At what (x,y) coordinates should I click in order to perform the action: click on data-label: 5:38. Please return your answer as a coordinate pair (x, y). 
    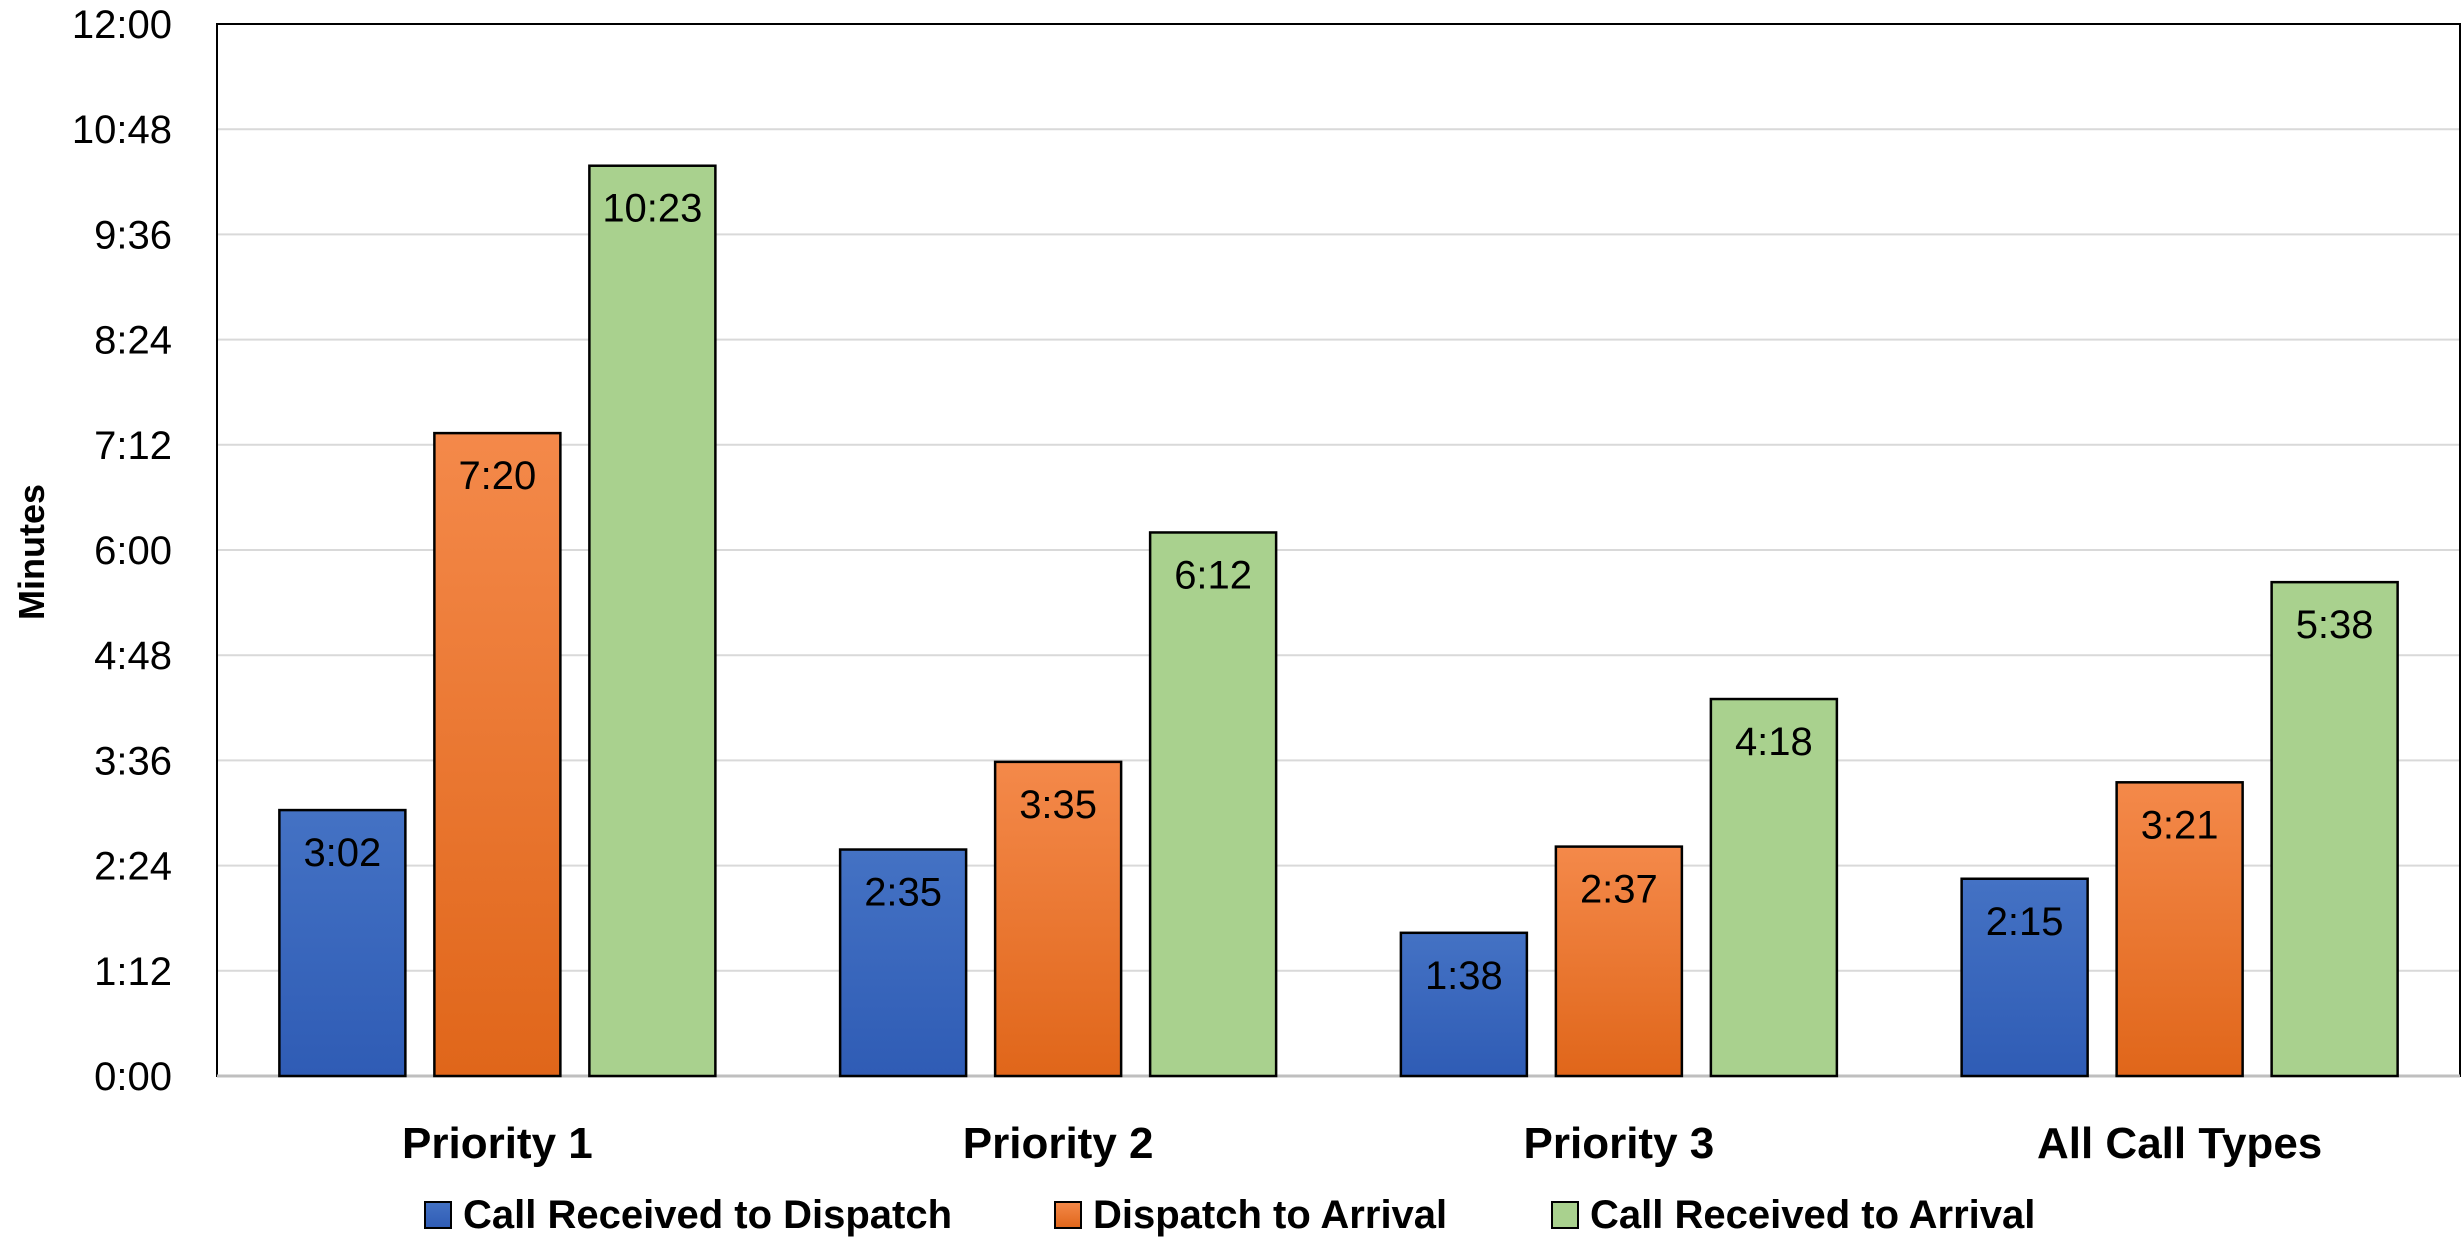
    Looking at the image, I should click on (2335, 625).